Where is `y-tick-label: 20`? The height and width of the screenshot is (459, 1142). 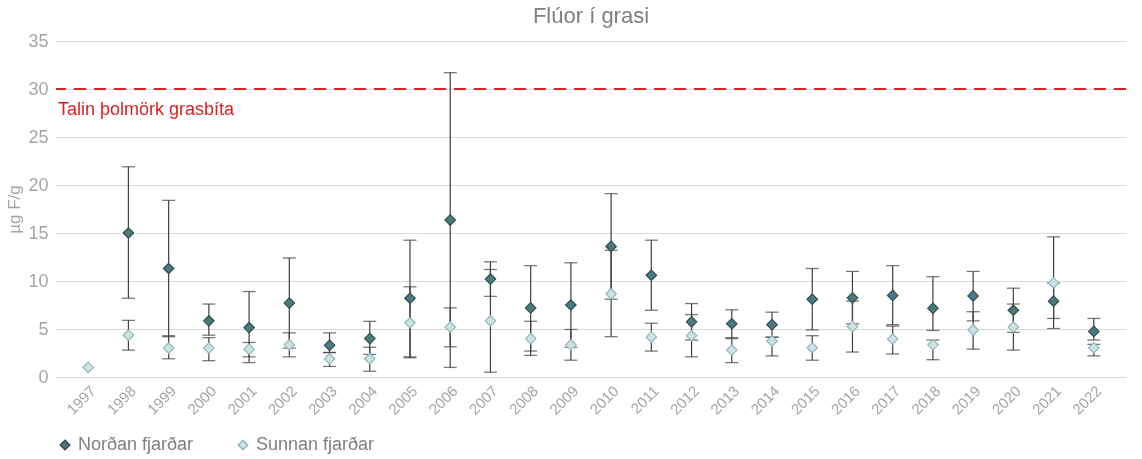 y-tick-label: 20 is located at coordinates (38, 184).